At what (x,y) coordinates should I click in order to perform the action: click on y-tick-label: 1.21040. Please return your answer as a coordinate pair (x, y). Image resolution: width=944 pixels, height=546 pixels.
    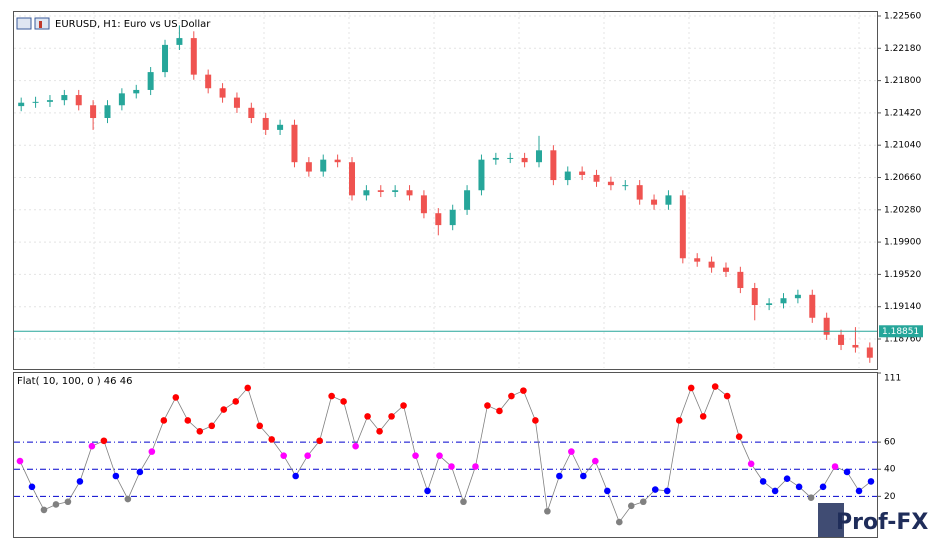
    Looking at the image, I should click on (902, 146).